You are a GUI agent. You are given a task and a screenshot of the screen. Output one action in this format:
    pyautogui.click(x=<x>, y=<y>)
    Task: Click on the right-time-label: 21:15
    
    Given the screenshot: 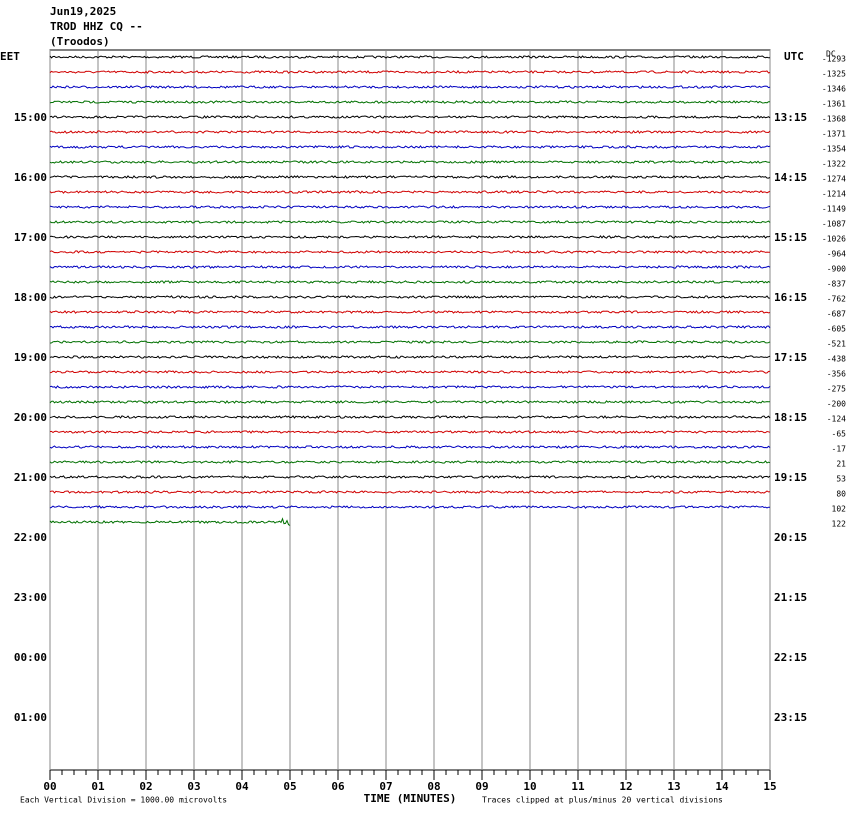 What is the action you would take?
    pyautogui.click(x=790, y=597)
    